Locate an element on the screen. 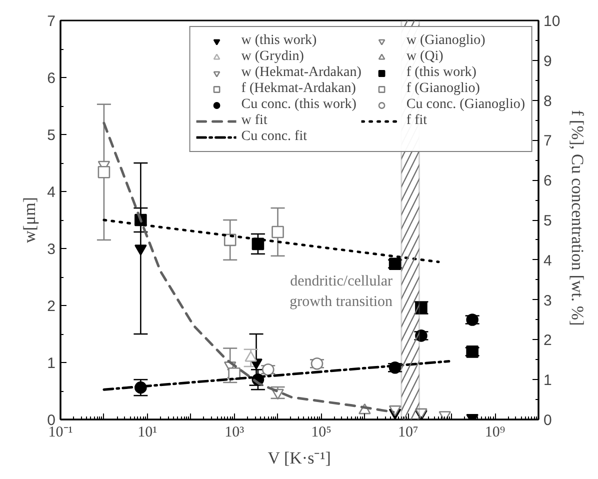 This screenshot has height=479, width=598. y2-tick-label: 8 is located at coordinates (548, 101).